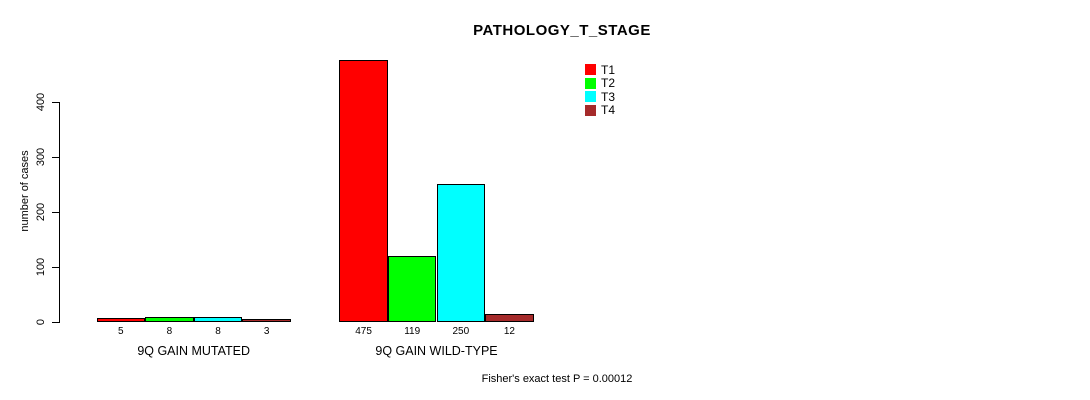 The height and width of the screenshot is (400, 1090). I want to click on y-axis-tick-label: 200, so click(41, 212).